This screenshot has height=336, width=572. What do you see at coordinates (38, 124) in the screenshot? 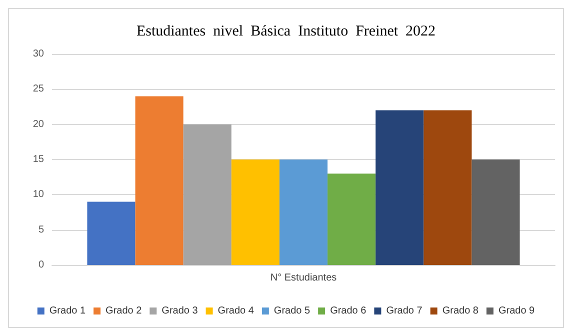
I see `y-tick-label: 20` at bounding box center [38, 124].